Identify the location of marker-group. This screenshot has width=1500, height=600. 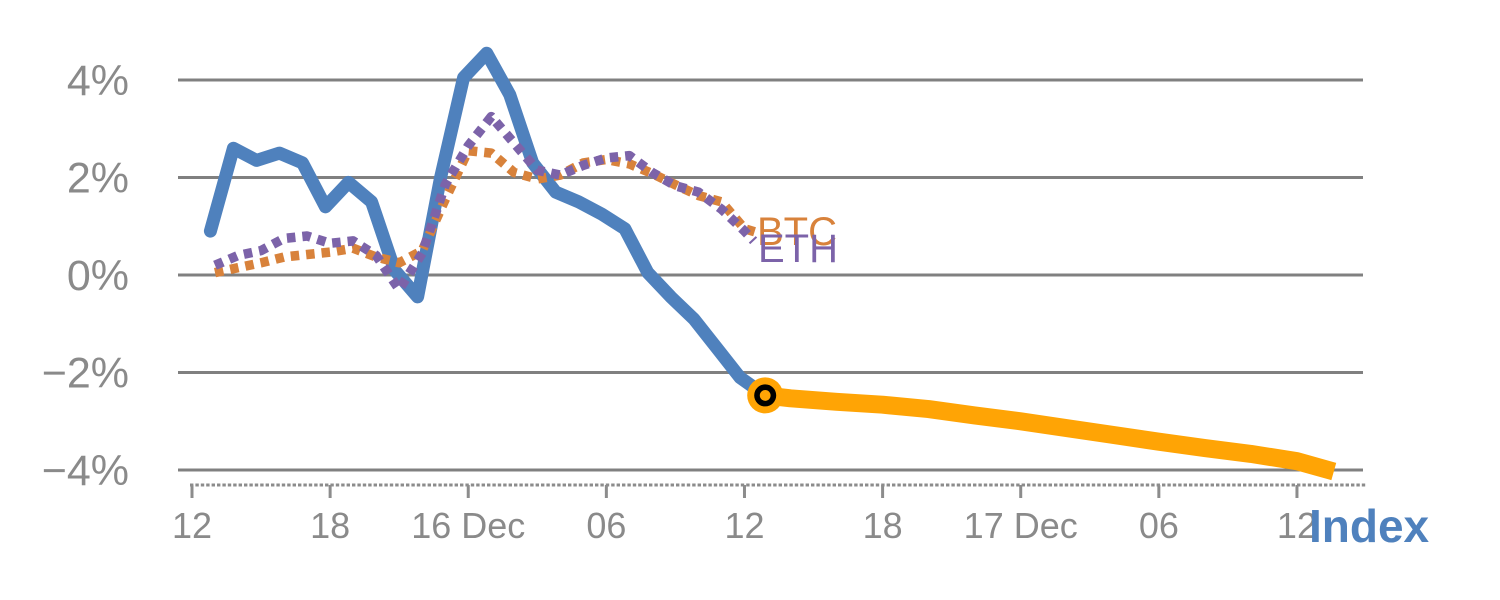
(765, 395).